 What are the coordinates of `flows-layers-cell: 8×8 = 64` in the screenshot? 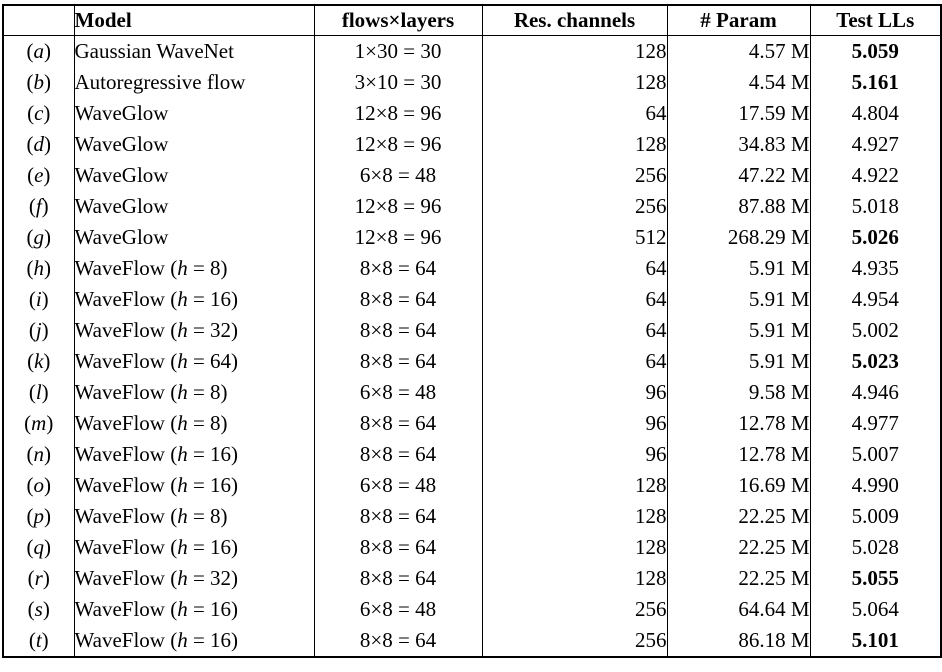 It's located at (397, 516).